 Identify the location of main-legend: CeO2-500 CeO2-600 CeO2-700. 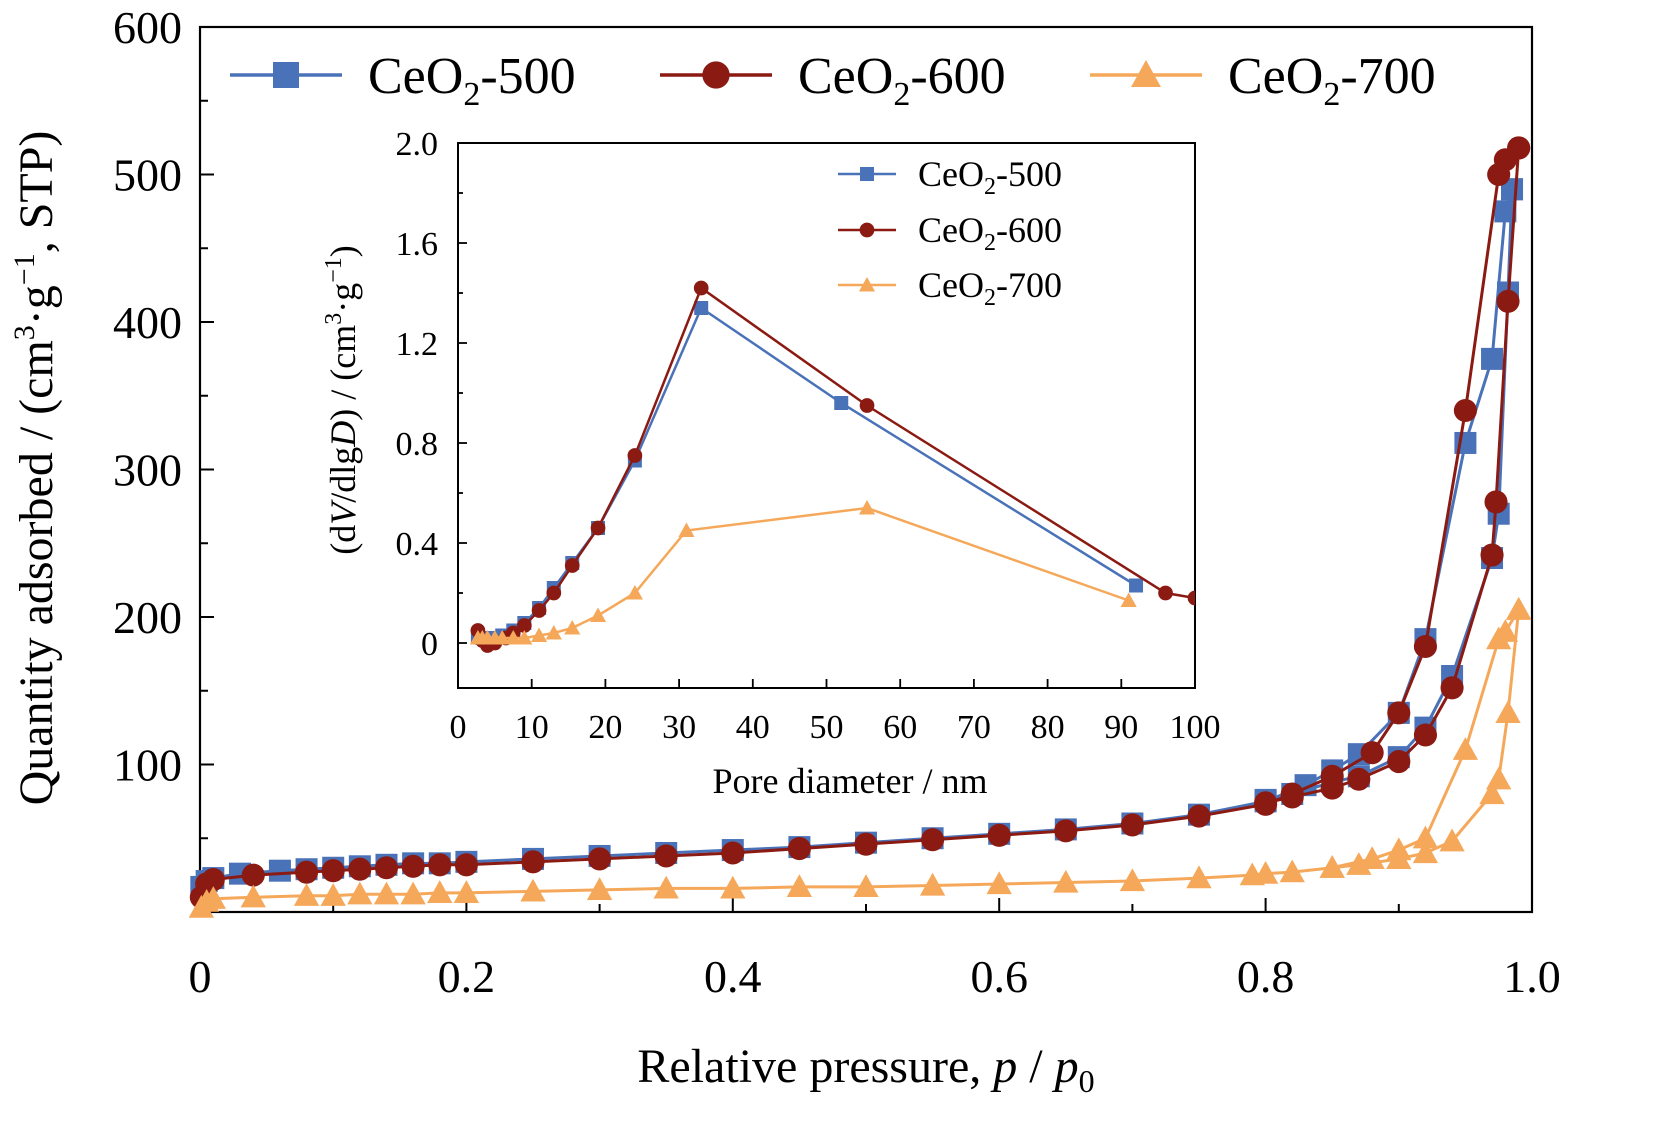
(833, 80).